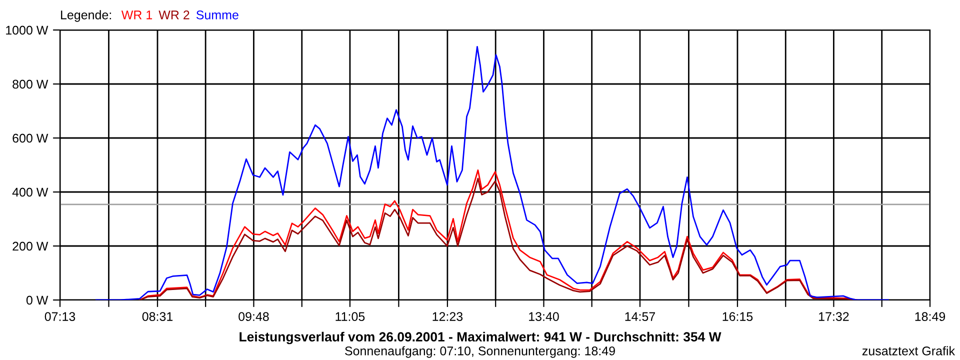  Describe the element at coordinates (30, 84) in the screenshot. I see `y-tick-label: 800 W` at that location.